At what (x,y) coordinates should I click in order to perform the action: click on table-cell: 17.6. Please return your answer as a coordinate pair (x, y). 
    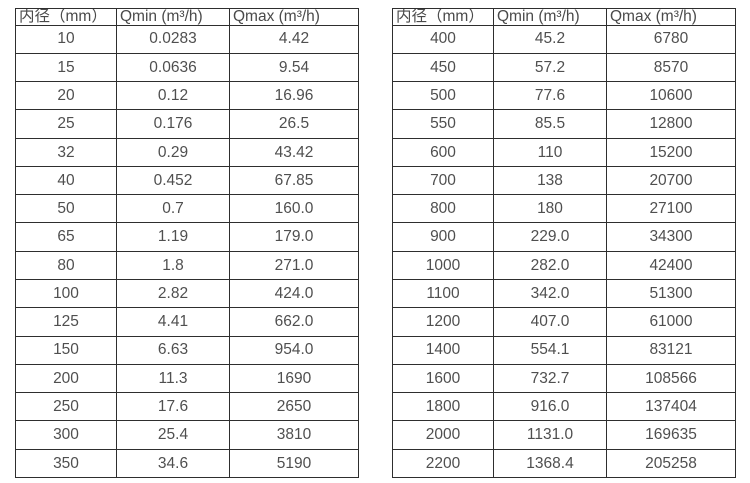
    Looking at the image, I should click on (173, 407).